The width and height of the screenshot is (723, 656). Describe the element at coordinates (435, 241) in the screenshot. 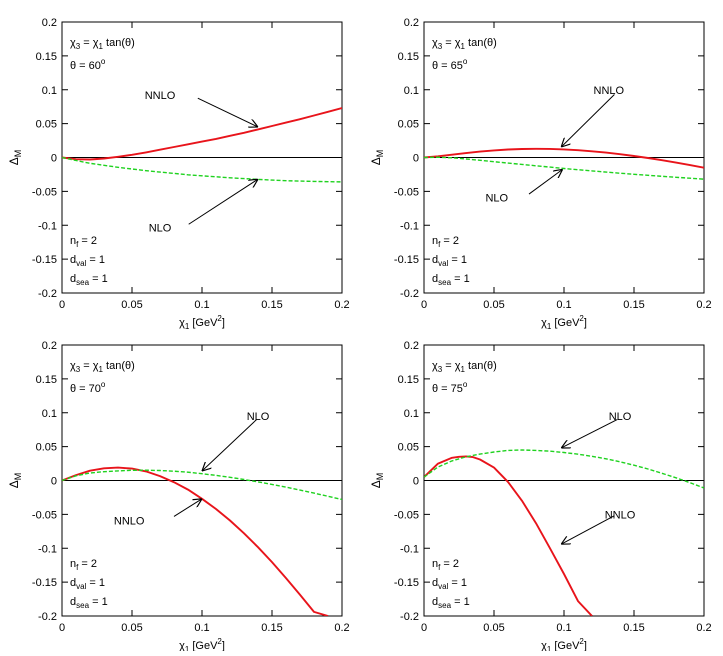

I see `param-symbol: n` at that location.